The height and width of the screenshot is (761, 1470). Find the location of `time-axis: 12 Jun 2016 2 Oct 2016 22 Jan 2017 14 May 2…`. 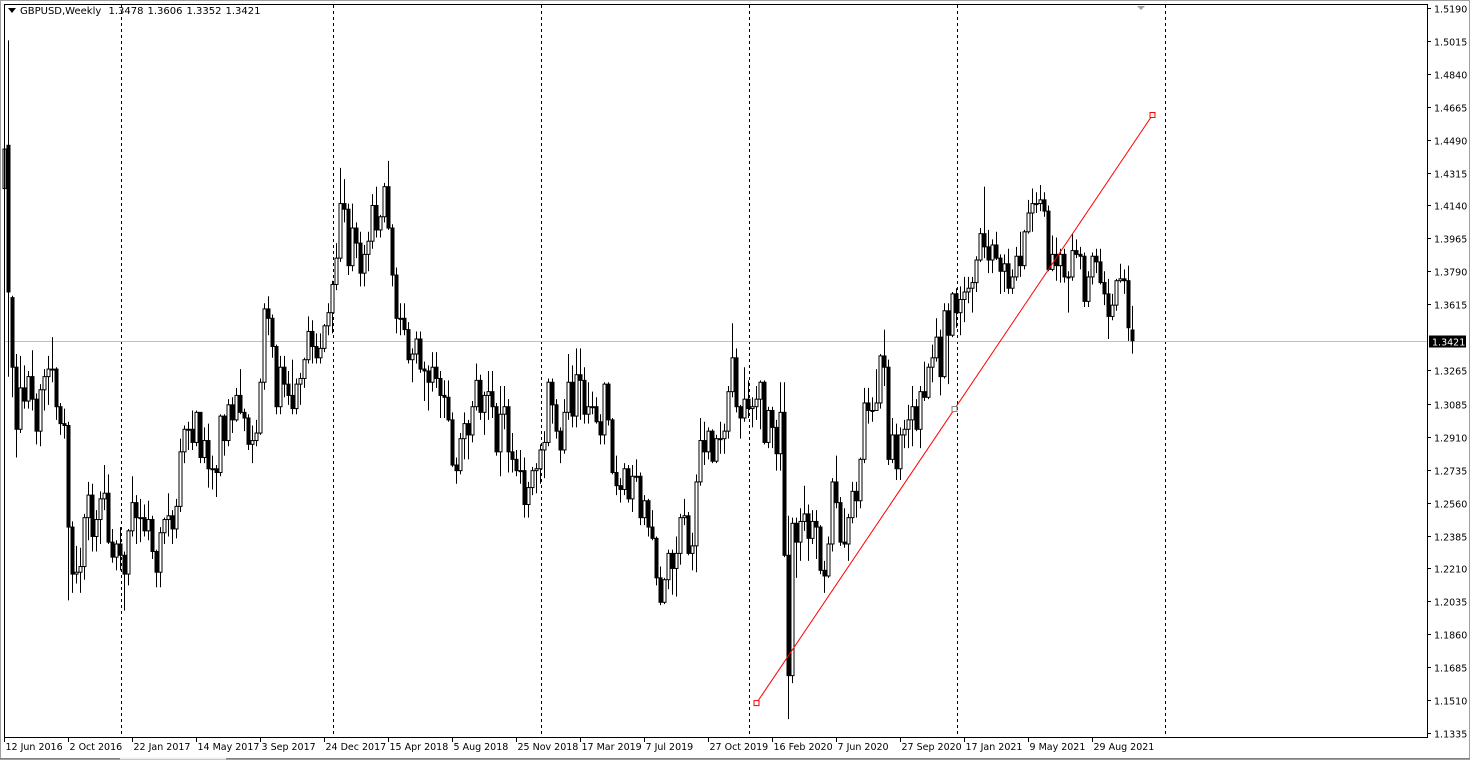

time-axis: 12 Jun 2016 2 Oct 2016 22 Jan 2017 14 May 2… is located at coordinates (579, 745).